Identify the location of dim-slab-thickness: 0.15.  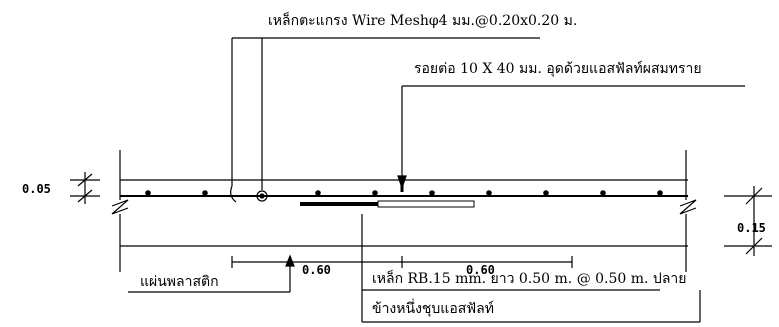
(751, 228).